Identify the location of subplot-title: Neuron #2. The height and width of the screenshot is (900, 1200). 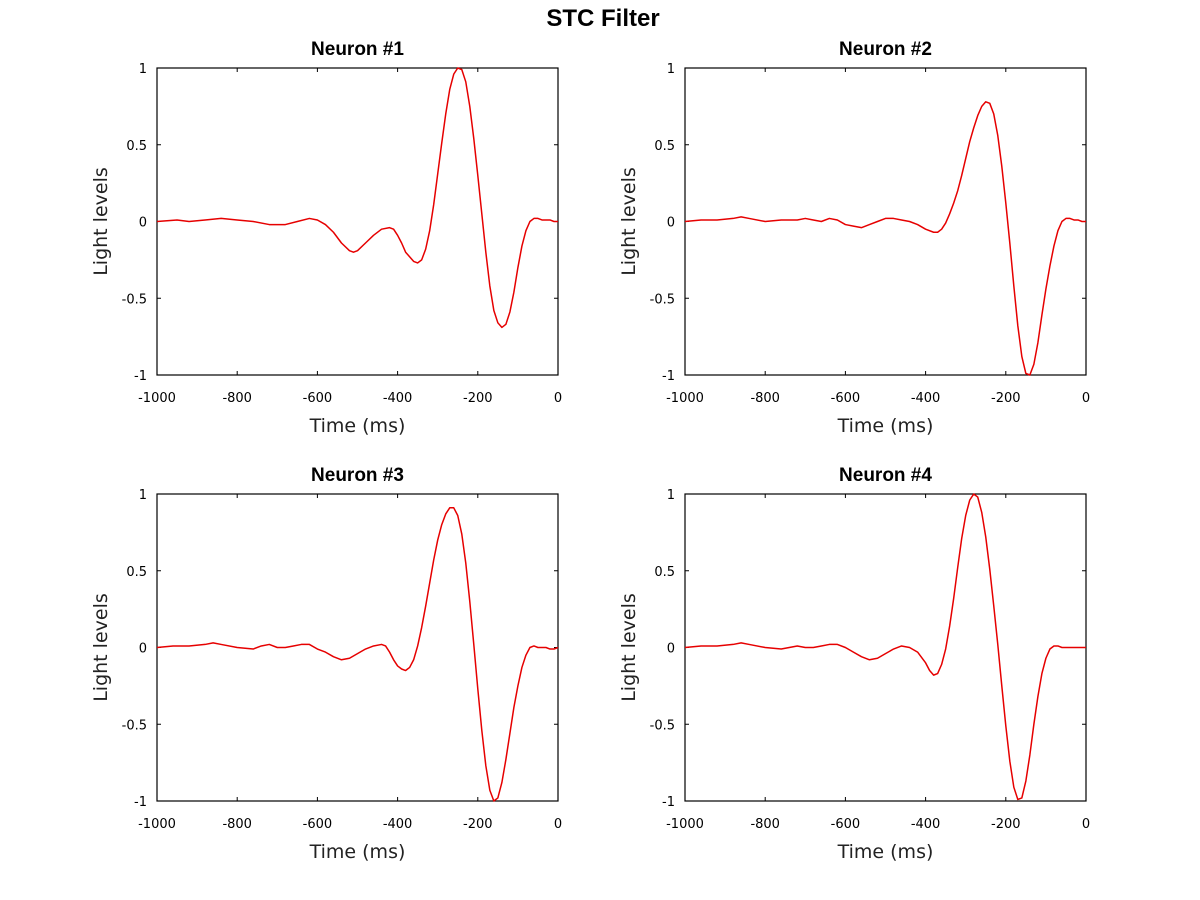
(885, 49).